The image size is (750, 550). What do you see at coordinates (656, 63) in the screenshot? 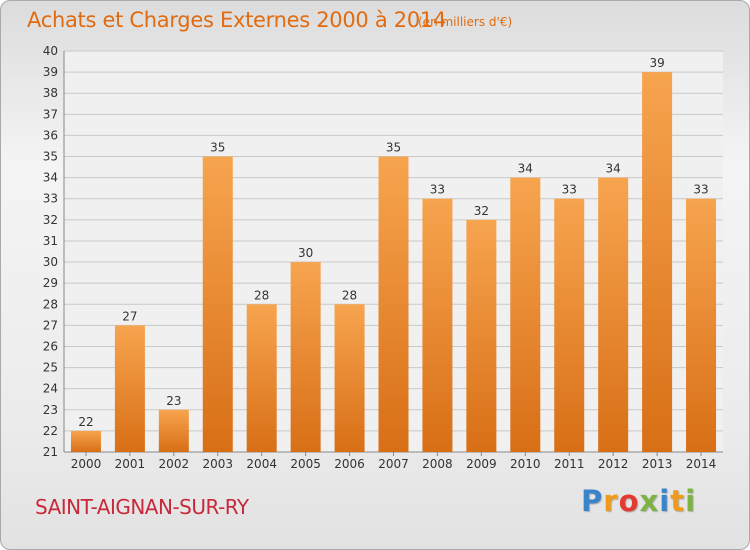
I see `bar-value-label: 39` at bounding box center [656, 63].